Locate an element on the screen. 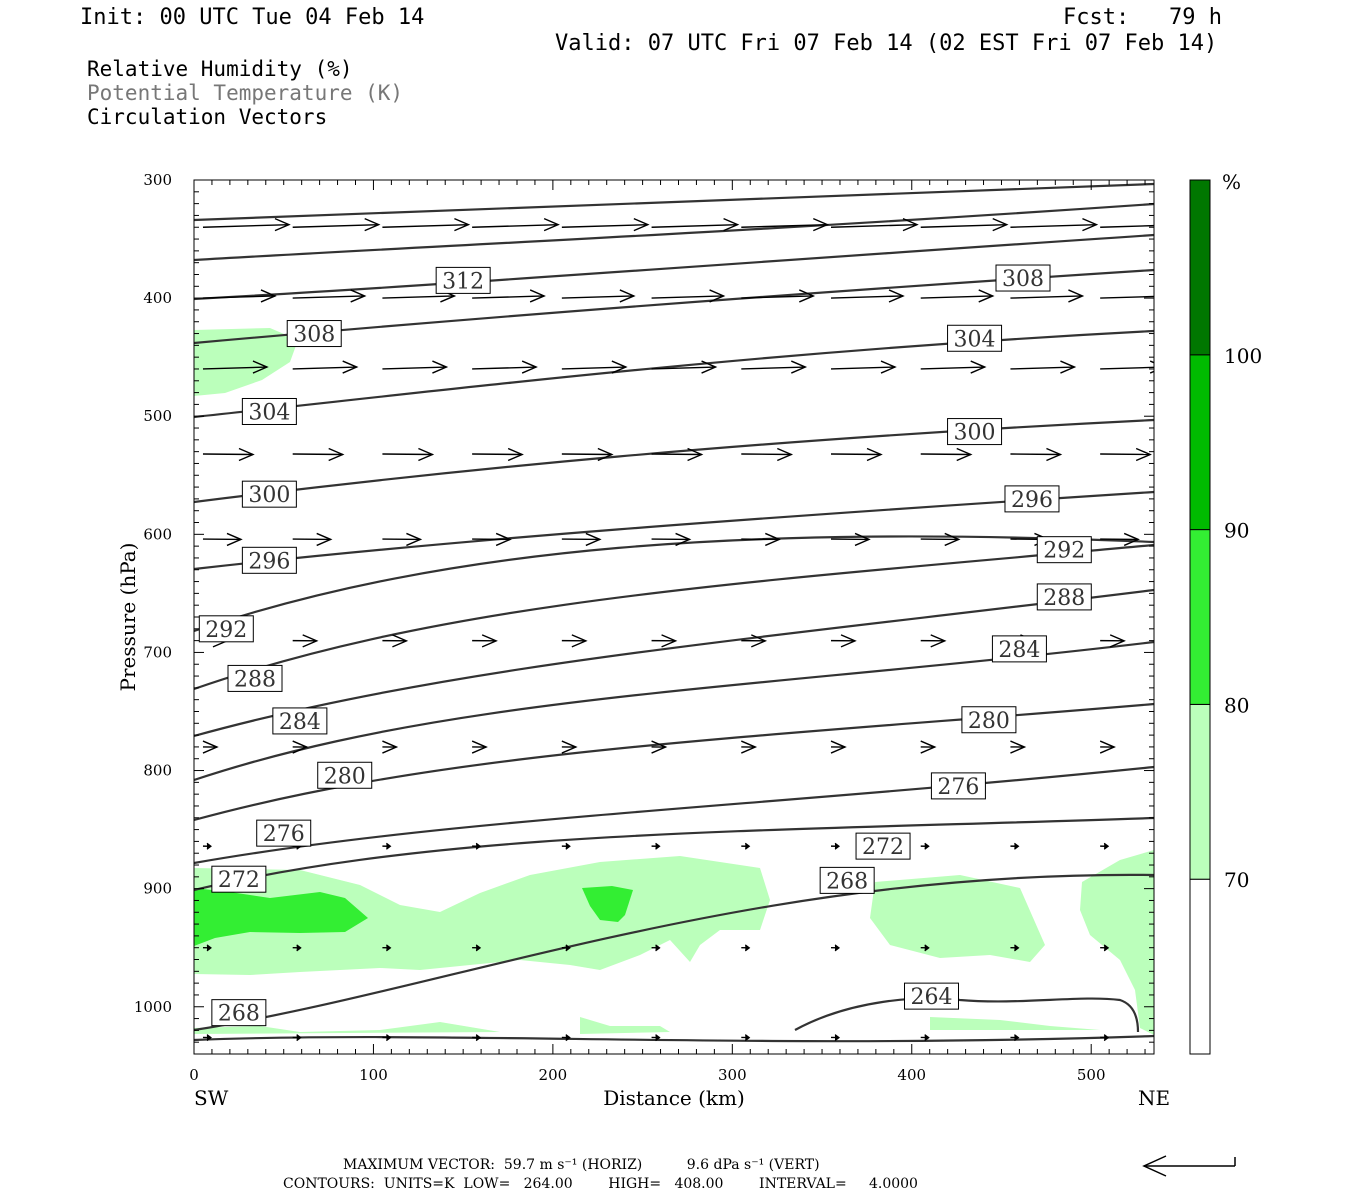  isentrope-label: 272 is located at coordinates (883, 847).